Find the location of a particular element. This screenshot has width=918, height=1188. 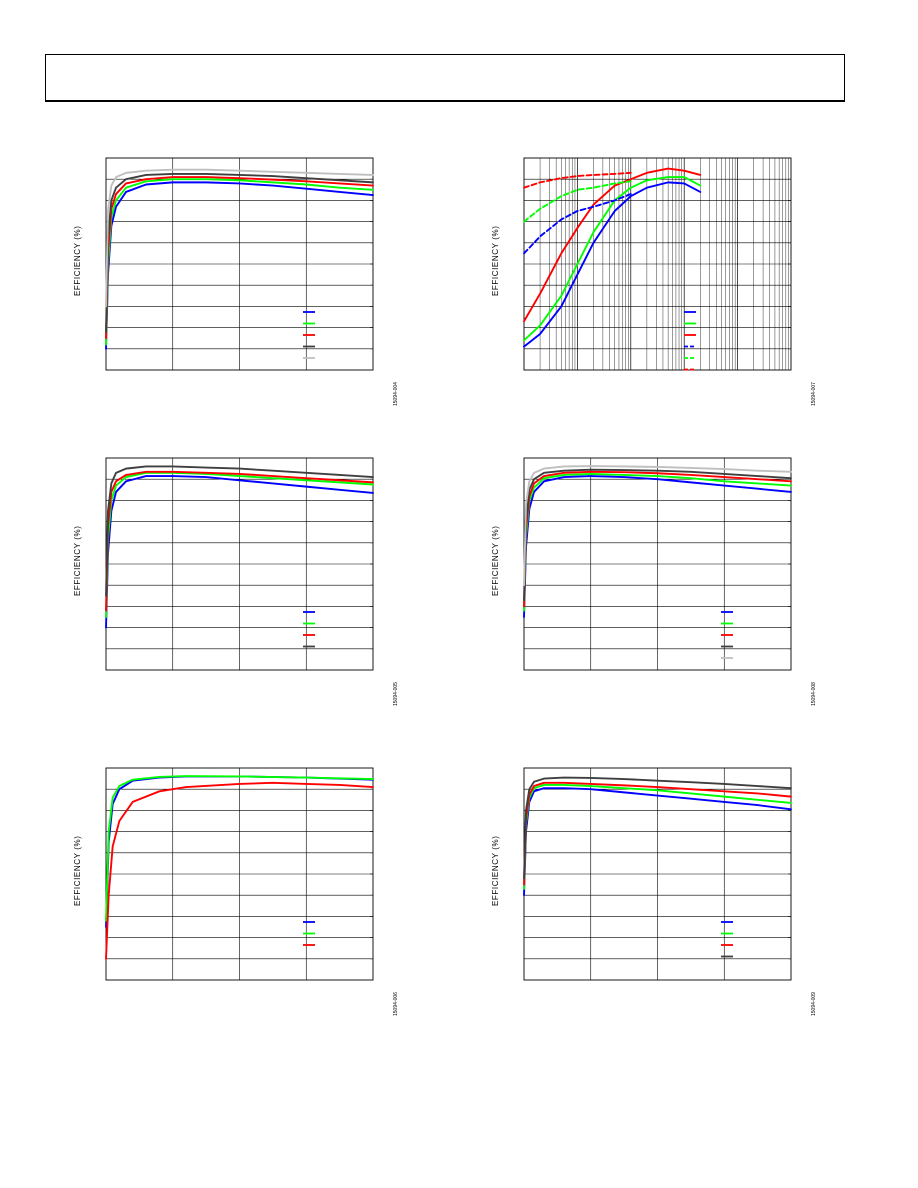

figure-id: 15094-008 is located at coordinates (814, 694).